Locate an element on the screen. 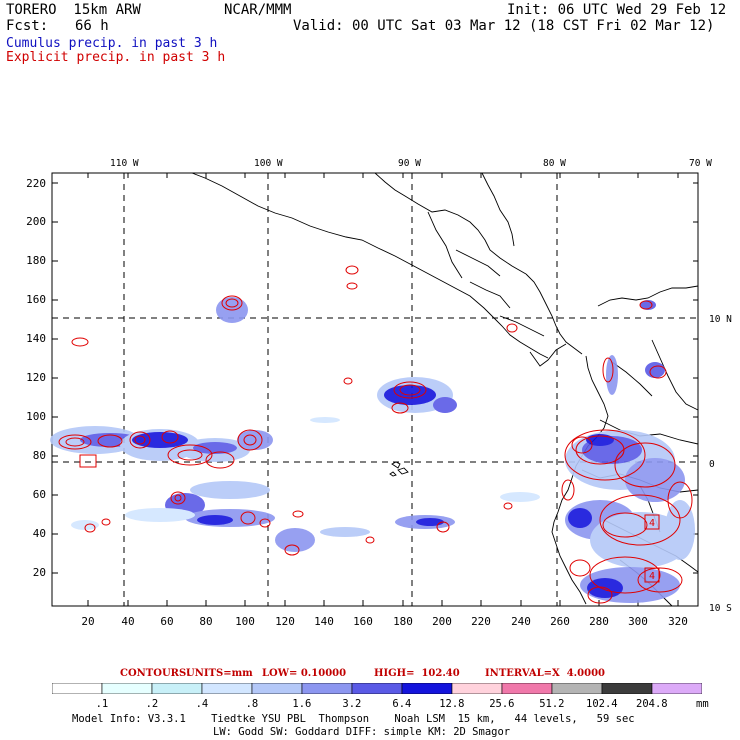 The image size is (740, 740). contours-units: UNITS=mm is located at coordinates (219, 673).